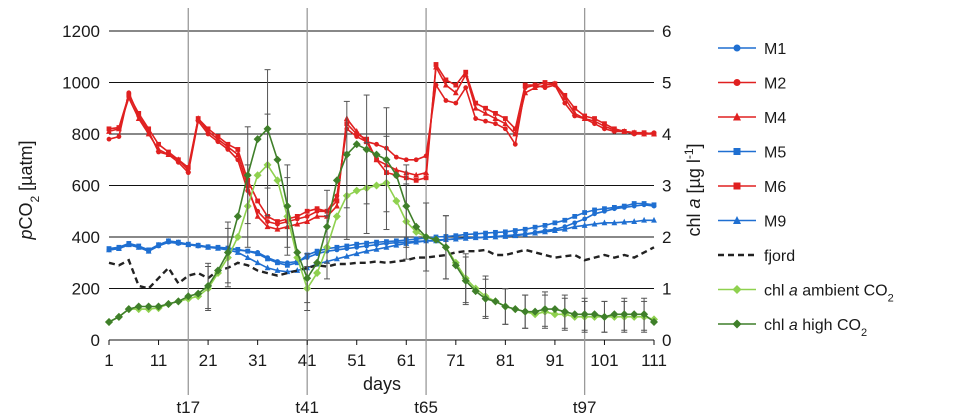  What do you see at coordinates (666, 134) in the screenshot?
I see `y-right-tick-label: 4` at bounding box center [666, 134].